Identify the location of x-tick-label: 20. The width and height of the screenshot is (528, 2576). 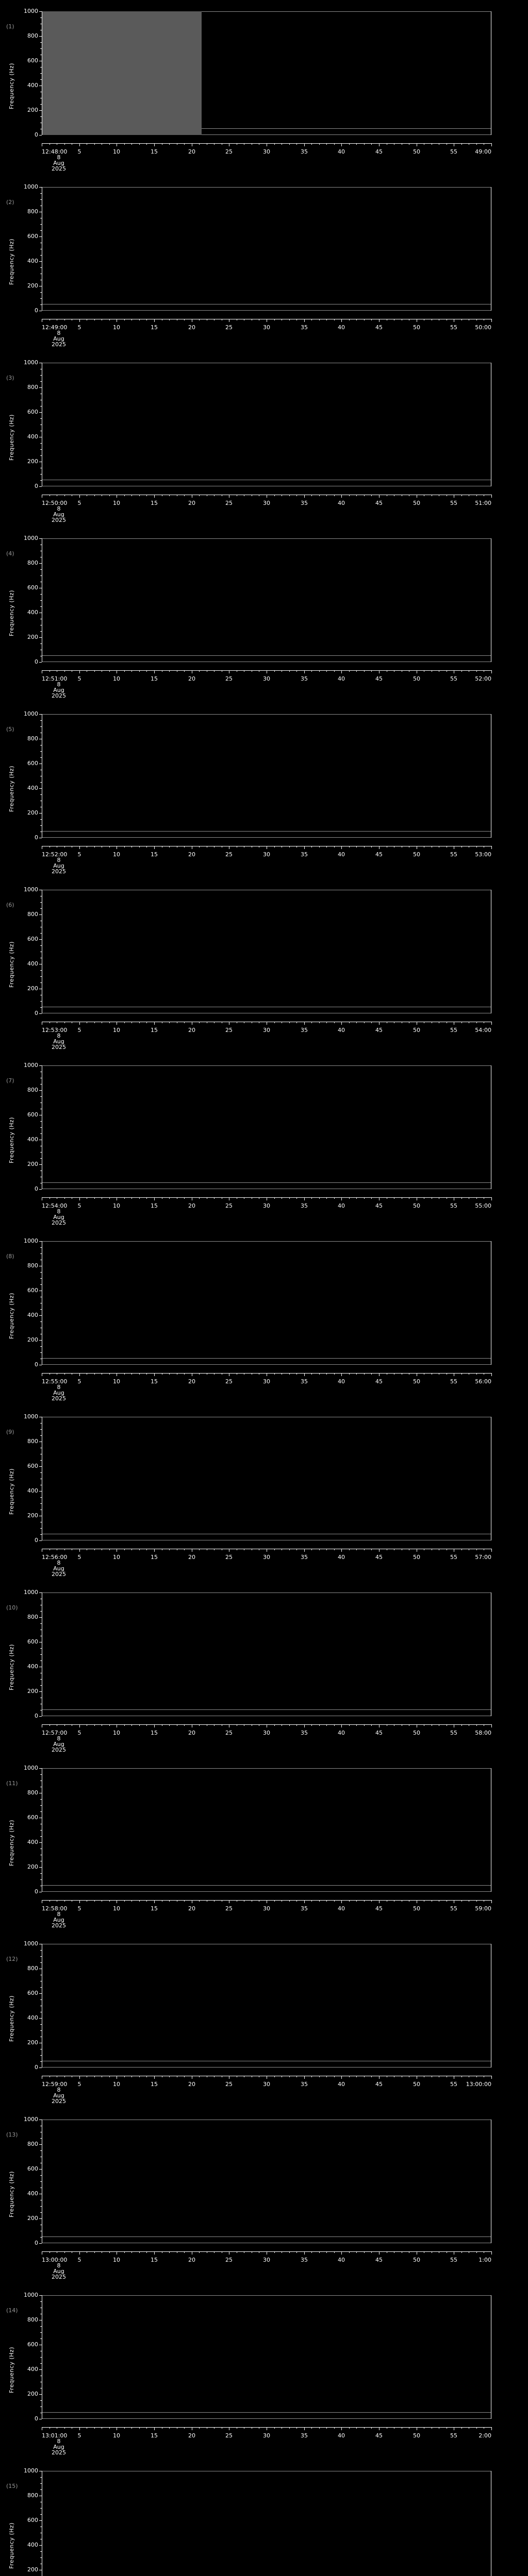
(191, 2260).